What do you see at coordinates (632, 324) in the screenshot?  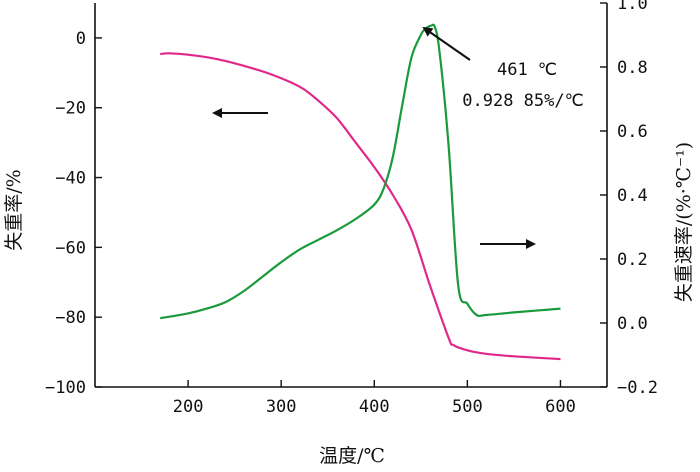 I see `y-right-tick-label: 0.0` at bounding box center [632, 324].